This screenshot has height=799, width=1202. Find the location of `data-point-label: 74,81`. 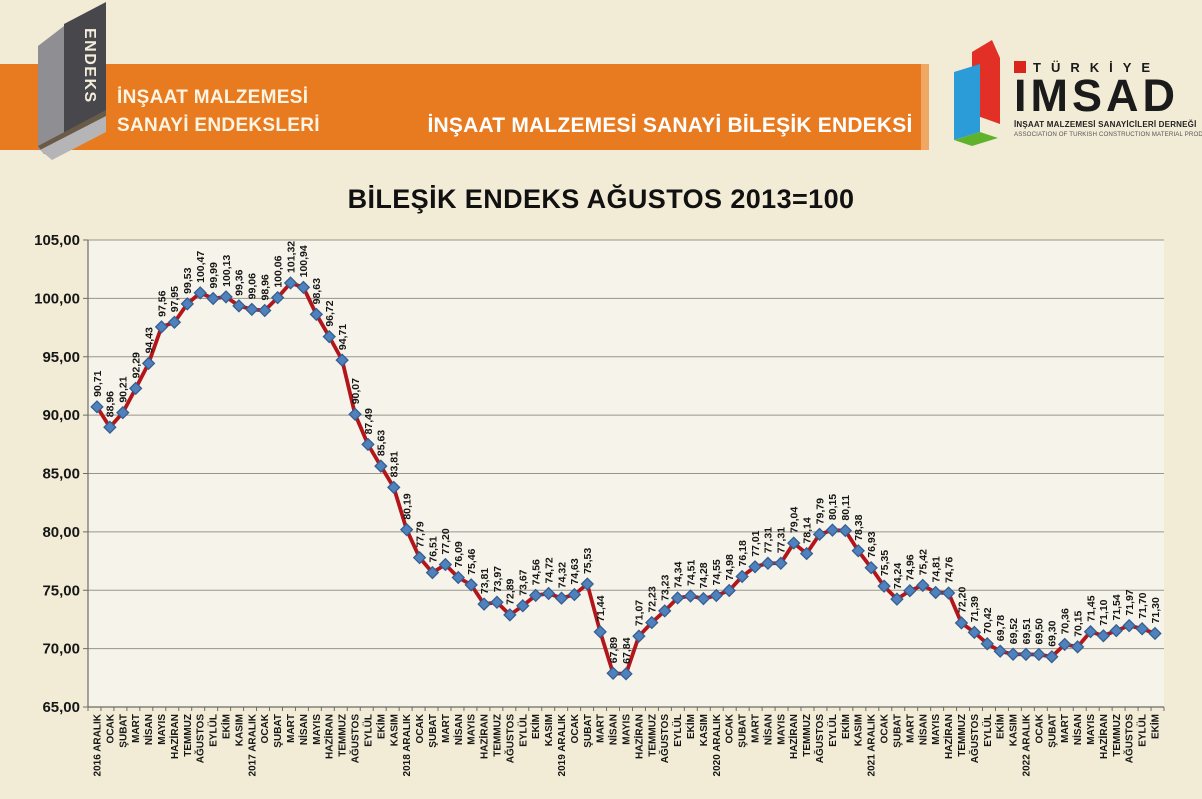

data-point-label: 74,81 is located at coordinates (936, 569).